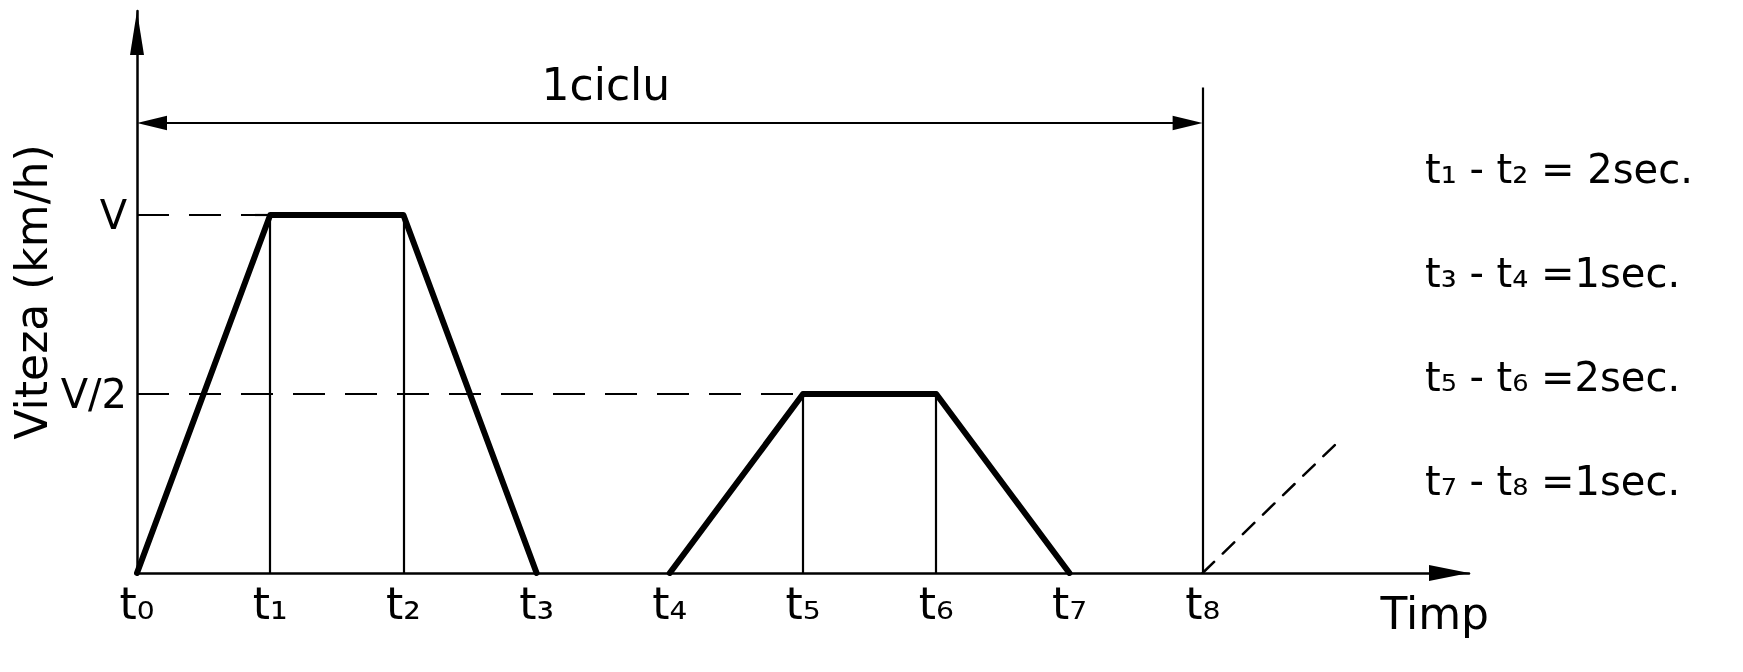 Image resolution: width=1743 pixels, height=672 pixels. What do you see at coordinates (1434, 613) in the screenshot?
I see `x-axis-title: Timp` at bounding box center [1434, 613].